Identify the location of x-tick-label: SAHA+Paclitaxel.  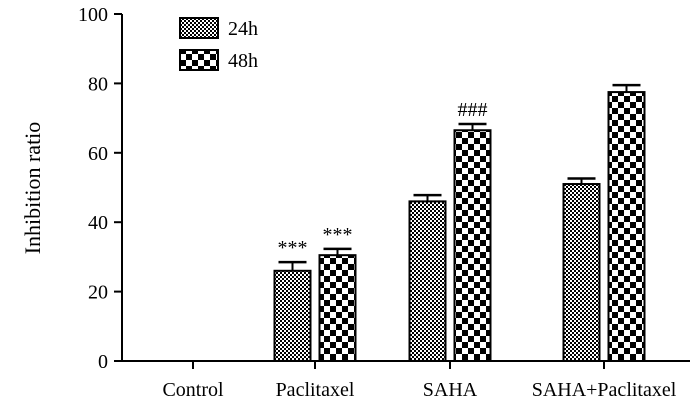
(604, 390).